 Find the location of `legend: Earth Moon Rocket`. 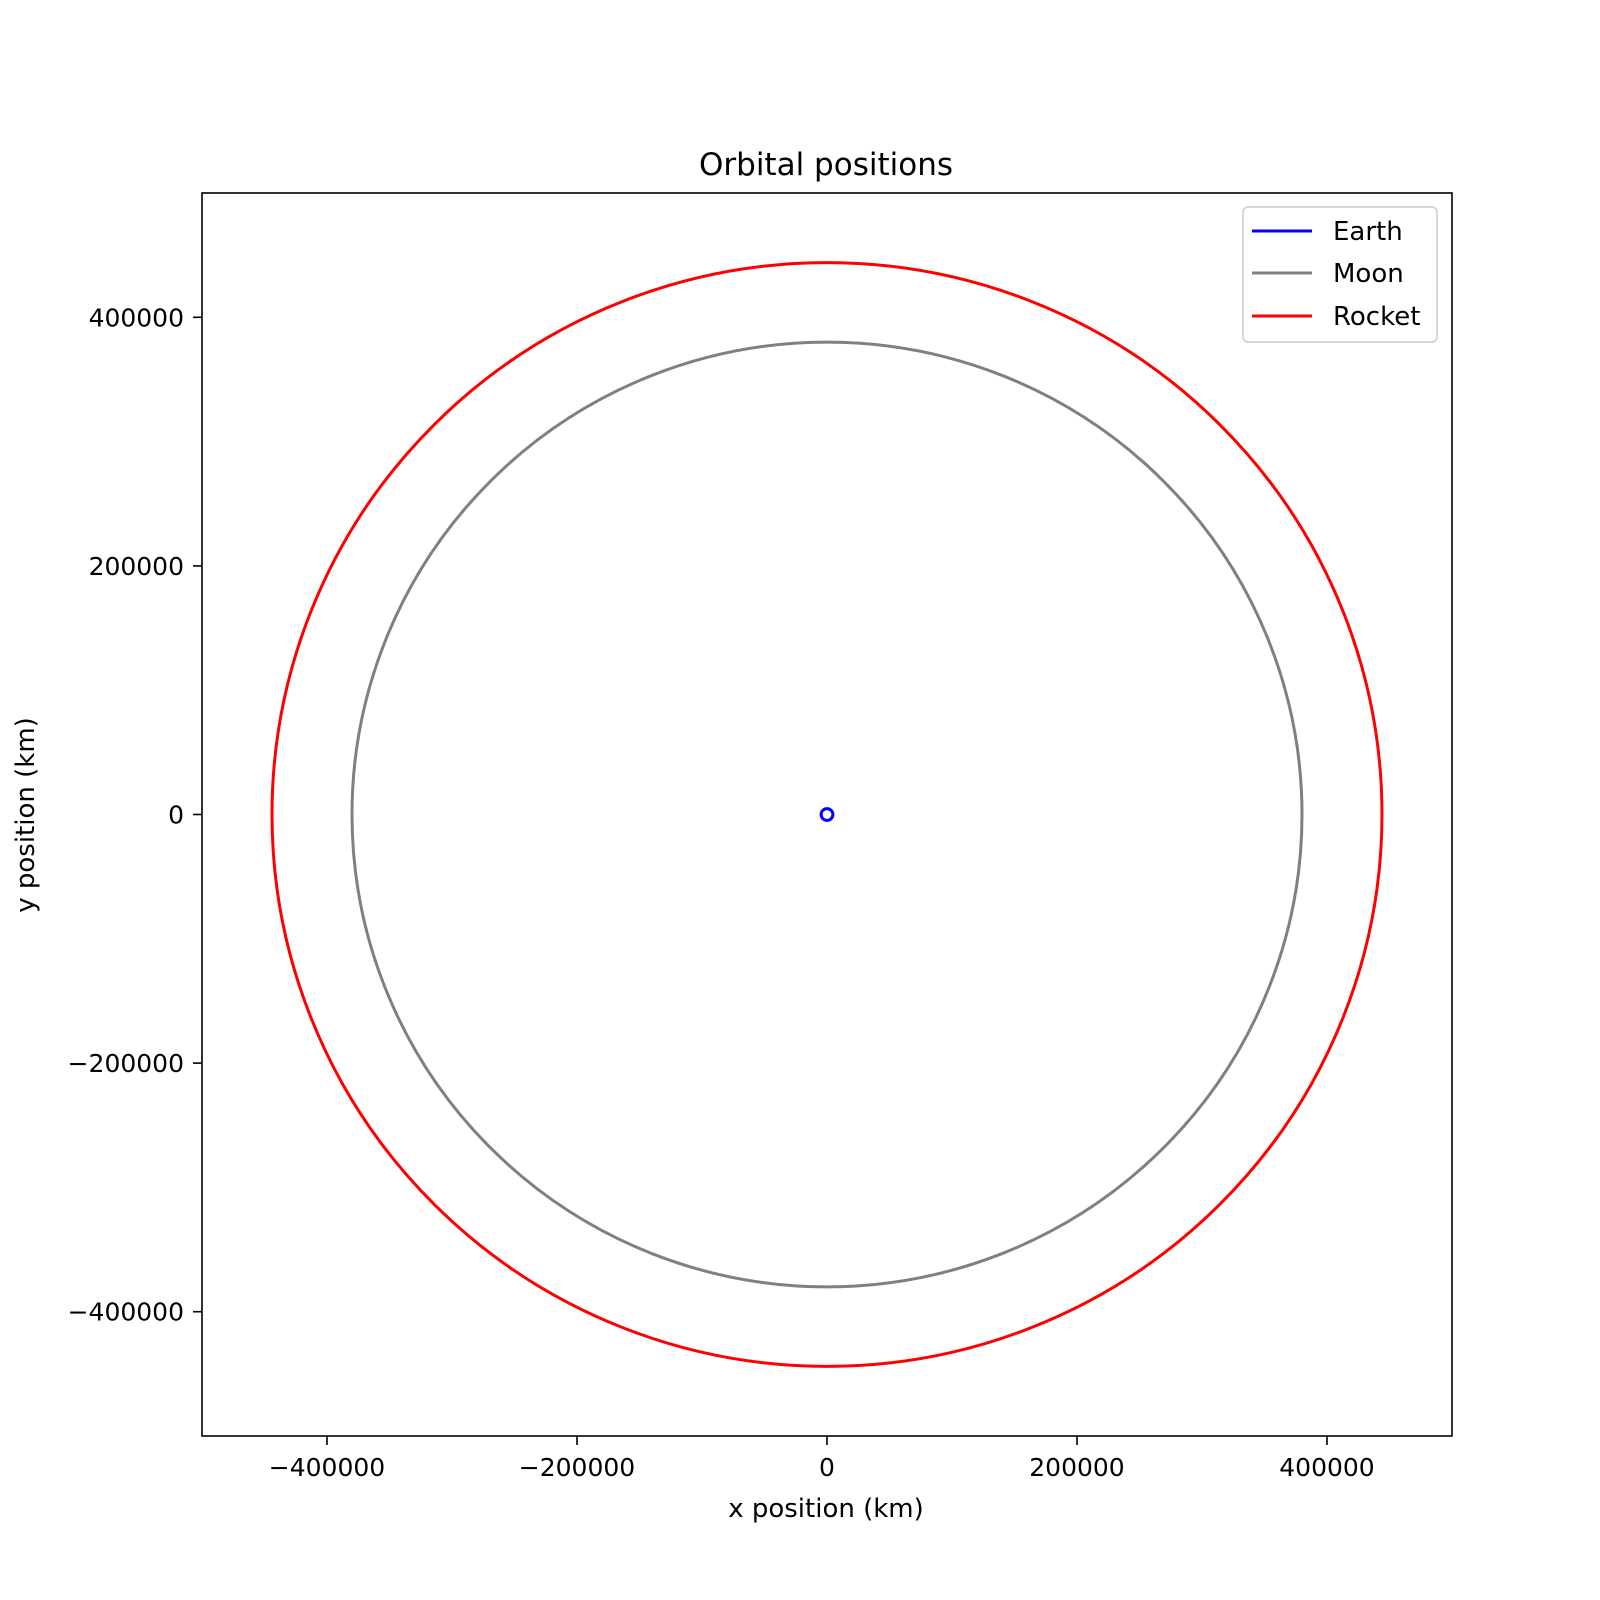

legend: Earth Moon Rocket is located at coordinates (1340, 274).